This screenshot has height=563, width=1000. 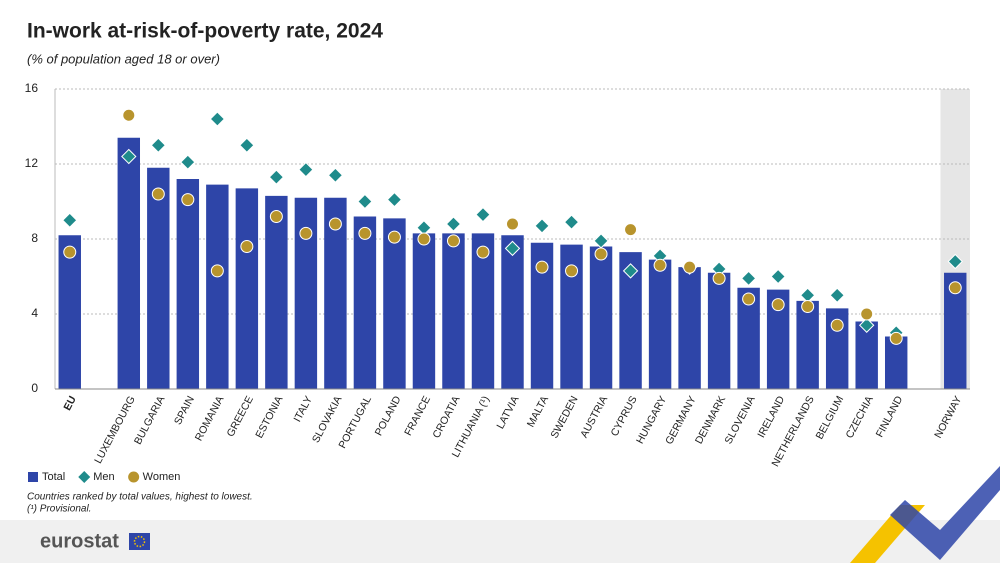 What do you see at coordinates (890, 417) in the screenshot?
I see `x-tick-label: FINLAND` at bounding box center [890, 417].